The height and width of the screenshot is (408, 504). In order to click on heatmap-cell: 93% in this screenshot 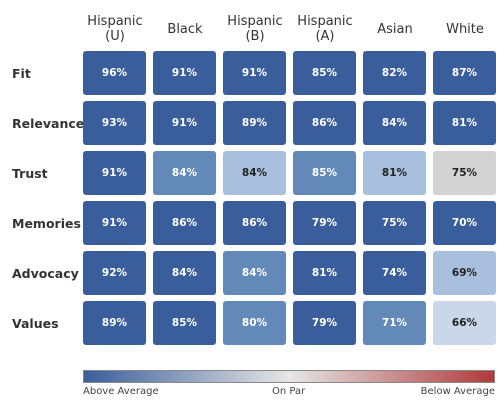, I will do `click(114, 123)`.